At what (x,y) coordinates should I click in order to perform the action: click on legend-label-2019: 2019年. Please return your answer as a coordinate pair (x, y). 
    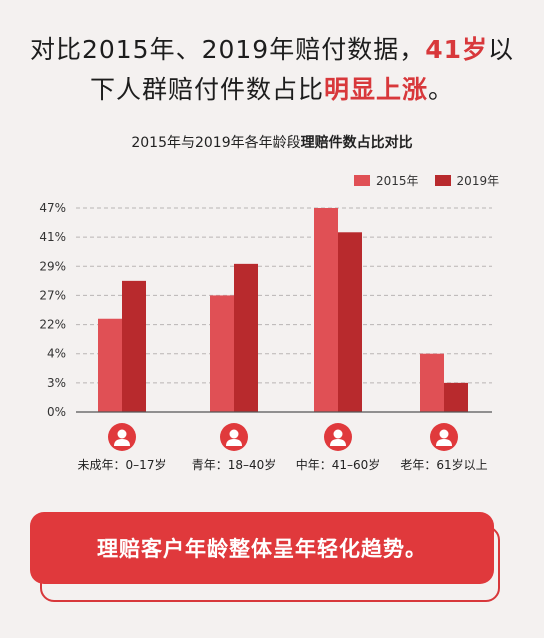
    Looking at the image, I should click on (478, 181).